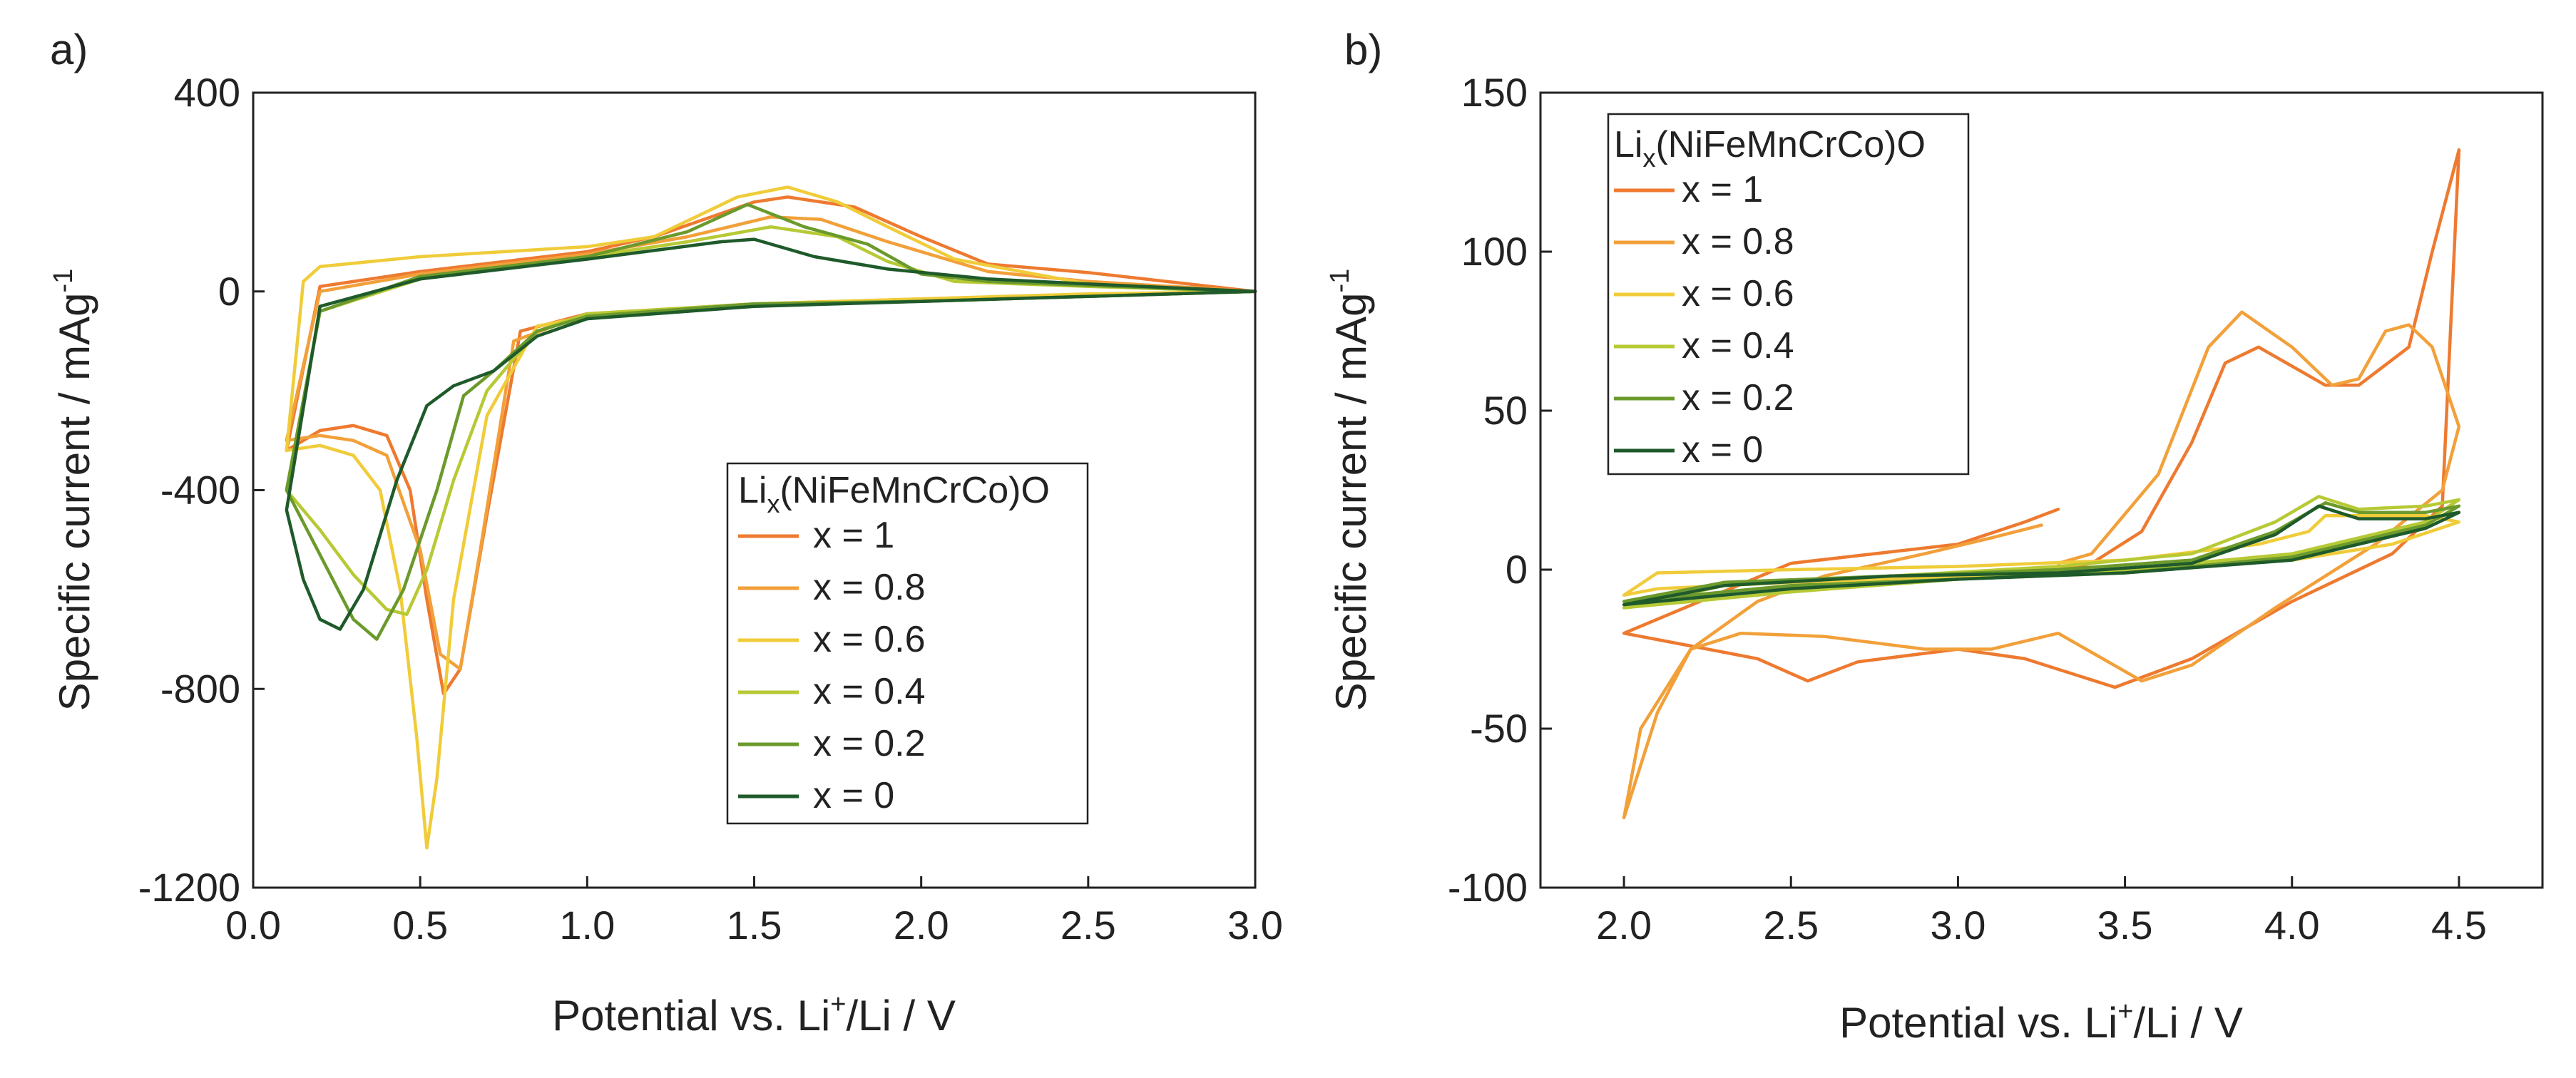 This screenshot has width=2576, height=1078. Describe the element at coordinates (1495, 92) in the screenshot. I see `y-tick-label: 150` at that location.